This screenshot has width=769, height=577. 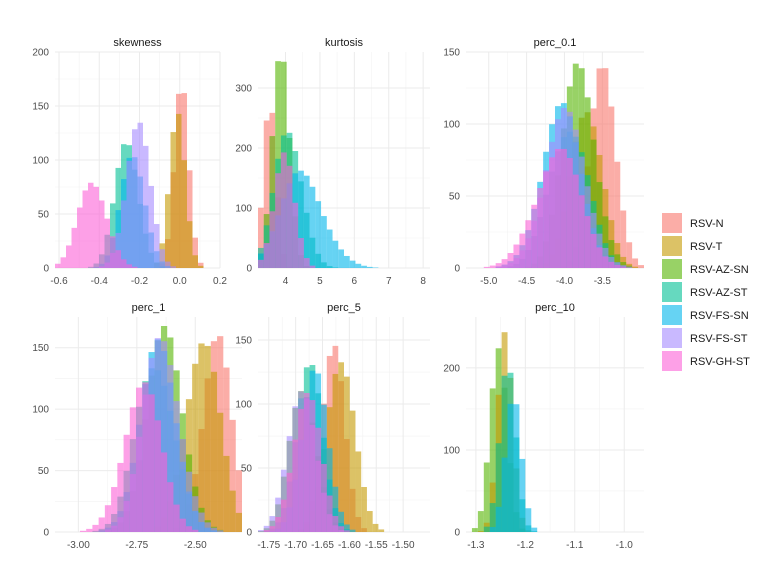 What do you see at coordinates (40, 161) in the screenshot?
I see `y-tick-label: 100` at bounding box center [40, 161].